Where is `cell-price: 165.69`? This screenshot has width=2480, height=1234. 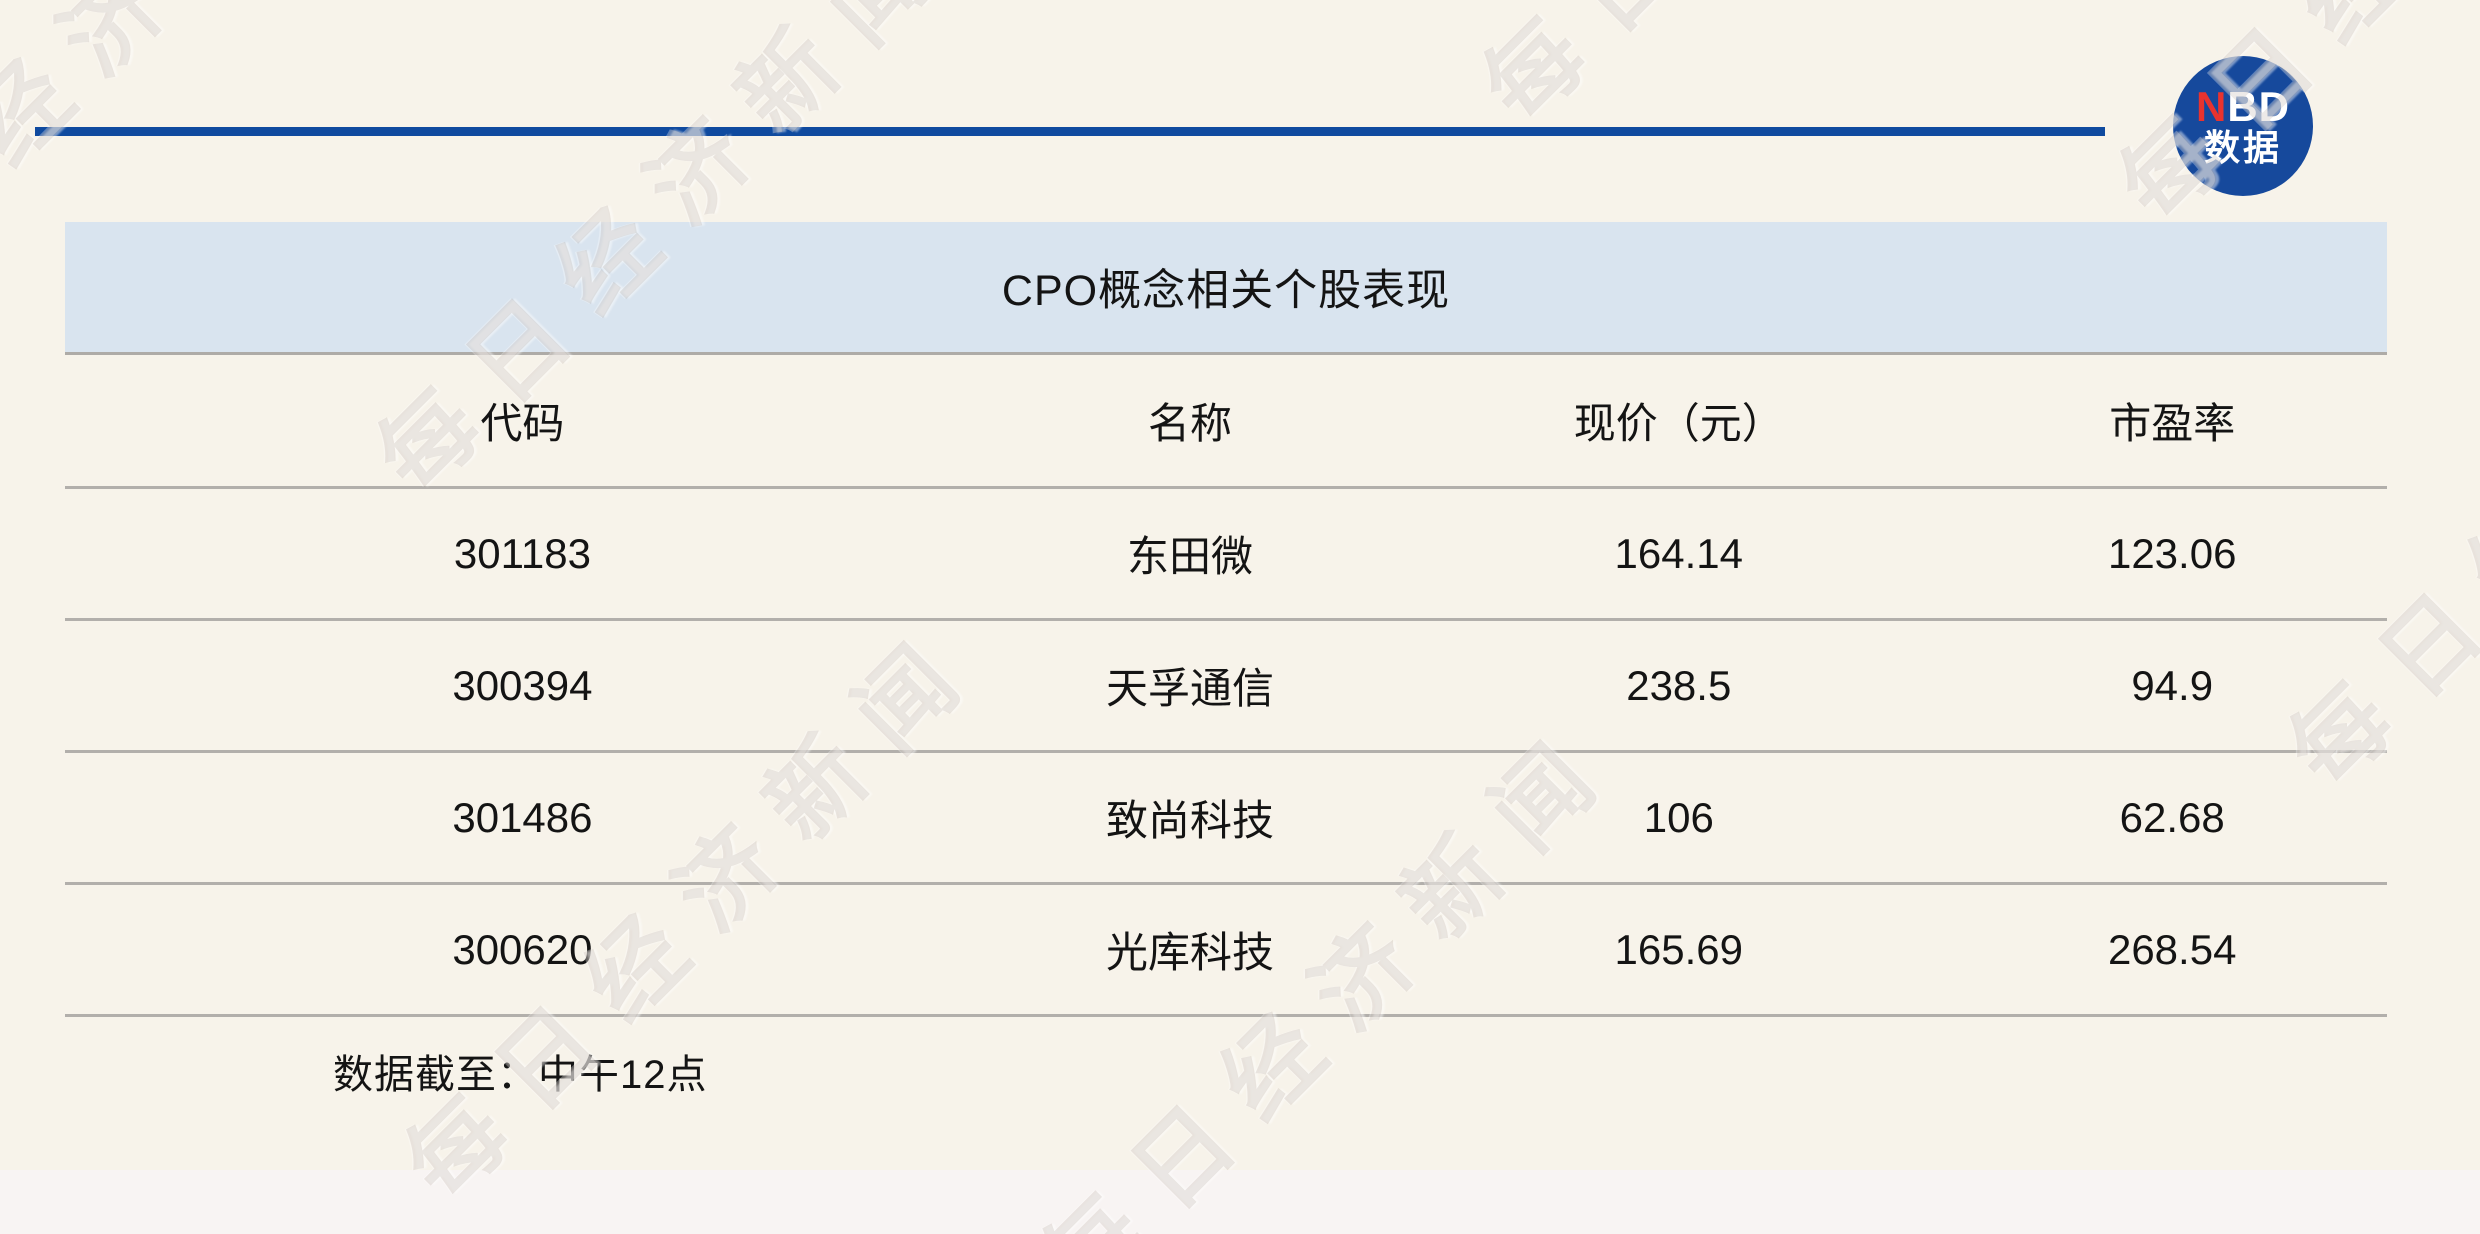
cell-price: 165.69 is located at coordinates (1679, 950).